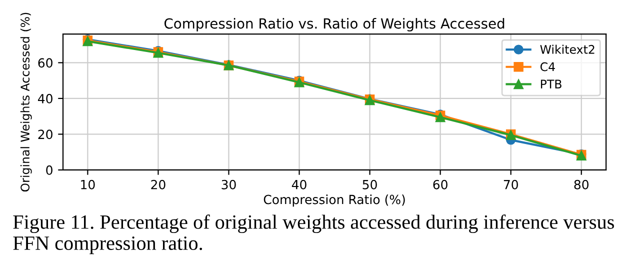  I want to click on y-tick-label: 40, so click(45, 99).